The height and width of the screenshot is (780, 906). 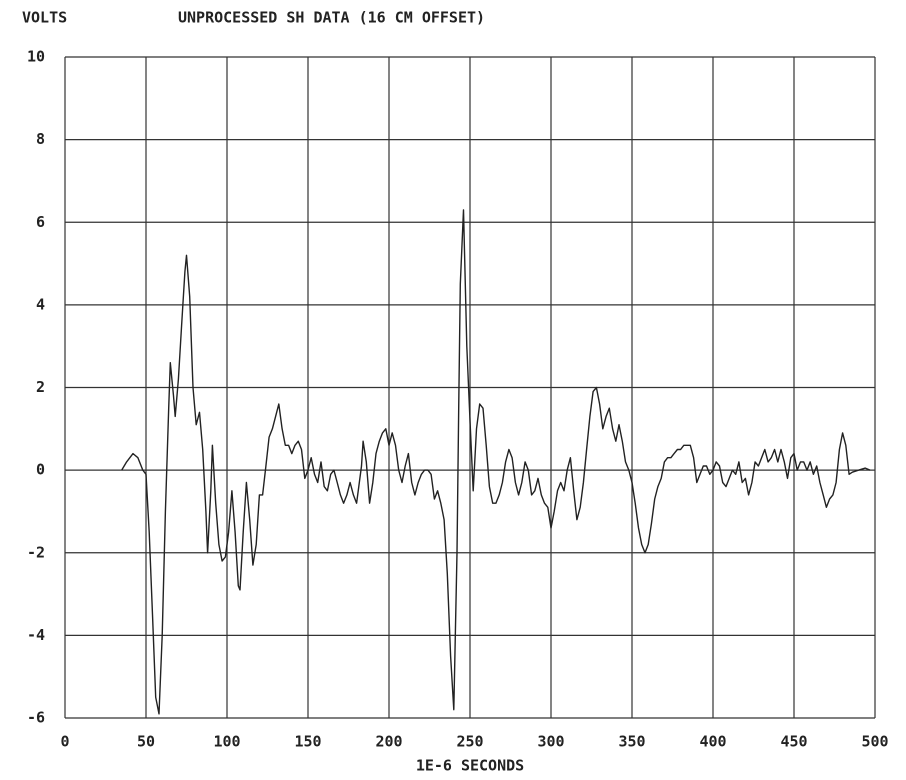 I want to click on x-tick-label: 300, so click(x=550, y=742).